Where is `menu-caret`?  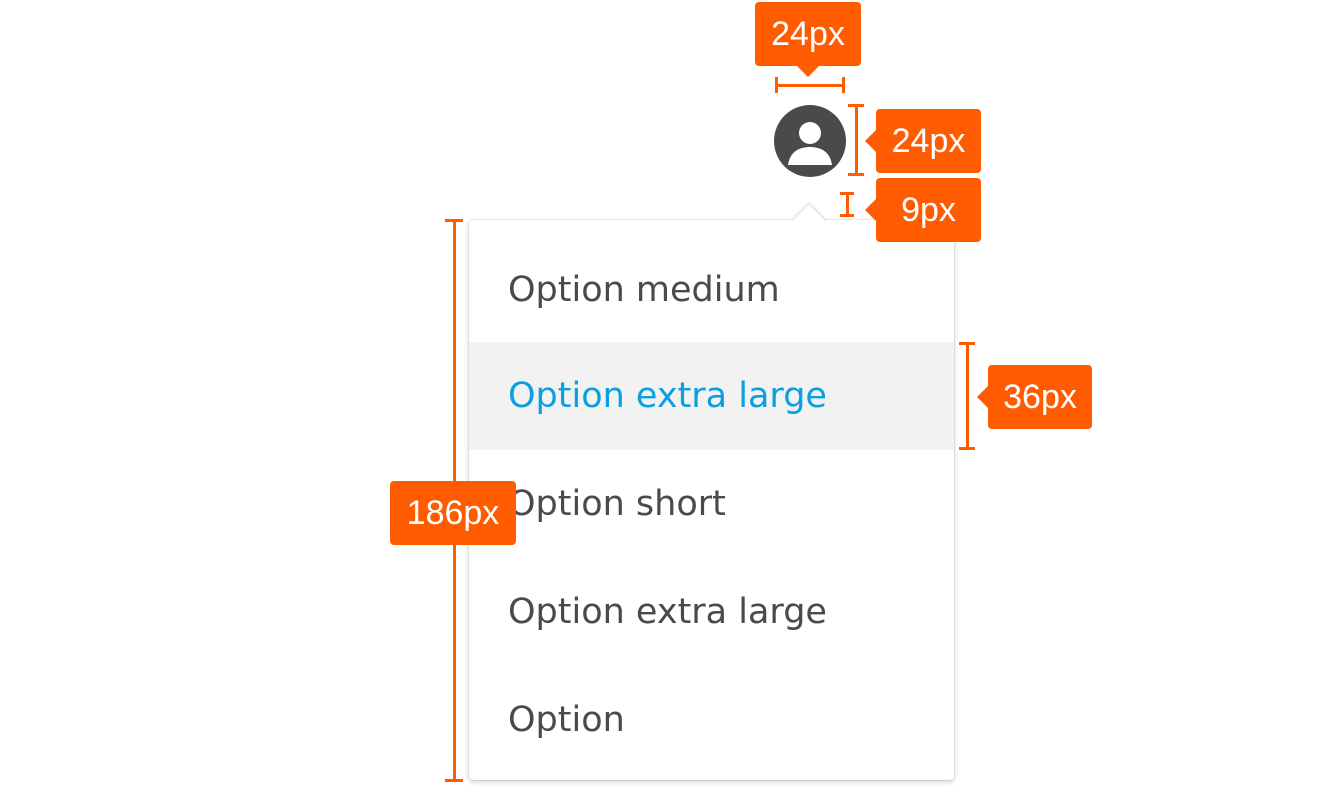 menu-caret is located at coordinates (810, 209).